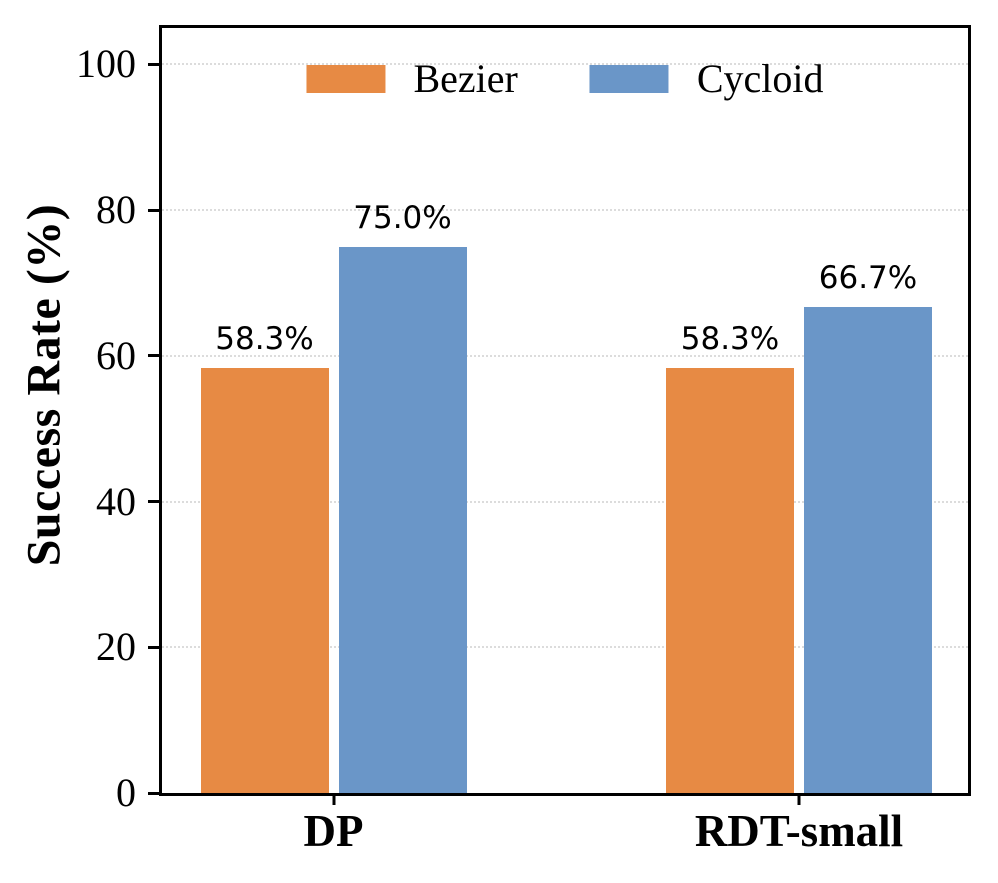  I want to click on y-tick-label-100: 100, so click(106, 64).